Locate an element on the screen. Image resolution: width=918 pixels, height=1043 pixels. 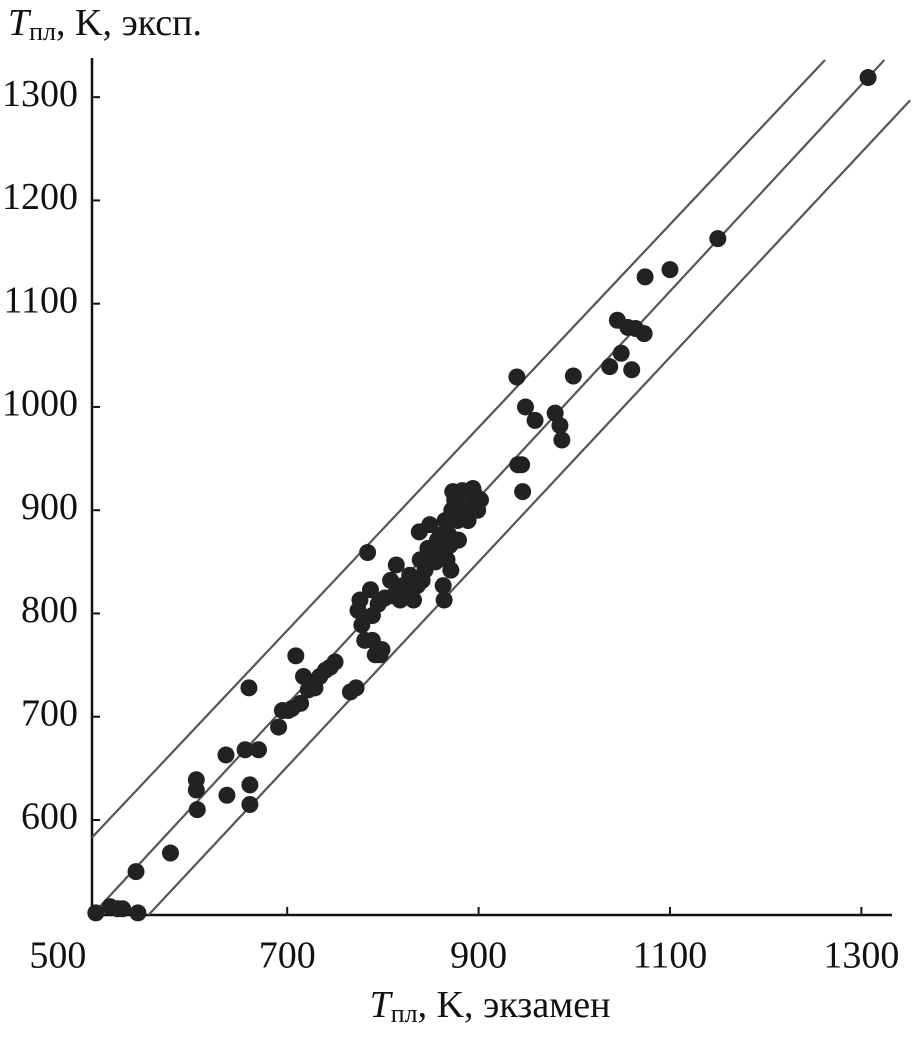
y-tick-label: 800 is located at coordinates (49, 610).